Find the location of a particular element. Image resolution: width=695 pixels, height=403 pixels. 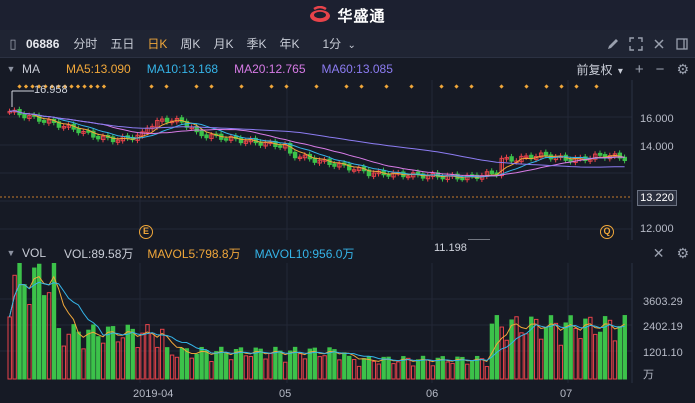

close-icon: ✕ is located at coordinates (658, 252).